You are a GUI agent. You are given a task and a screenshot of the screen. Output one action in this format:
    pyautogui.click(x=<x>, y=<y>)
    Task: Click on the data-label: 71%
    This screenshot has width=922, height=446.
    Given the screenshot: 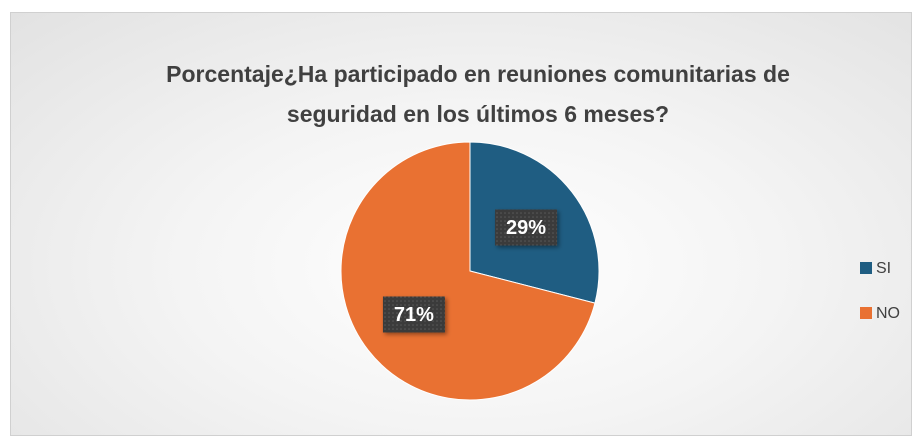 What is the action you would take?
    pyautogui.click(x=414, y=315)
    